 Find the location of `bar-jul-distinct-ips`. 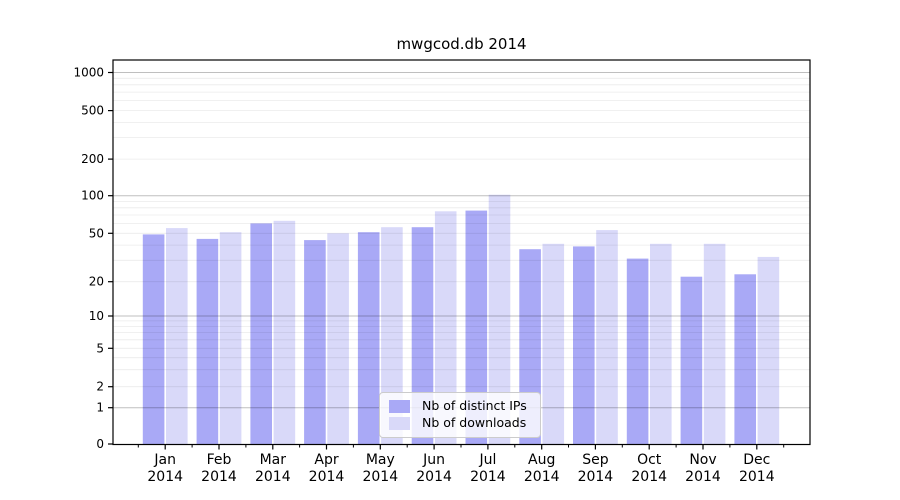

bar-jul-distinct-ips is located at coordinates (476, 327).